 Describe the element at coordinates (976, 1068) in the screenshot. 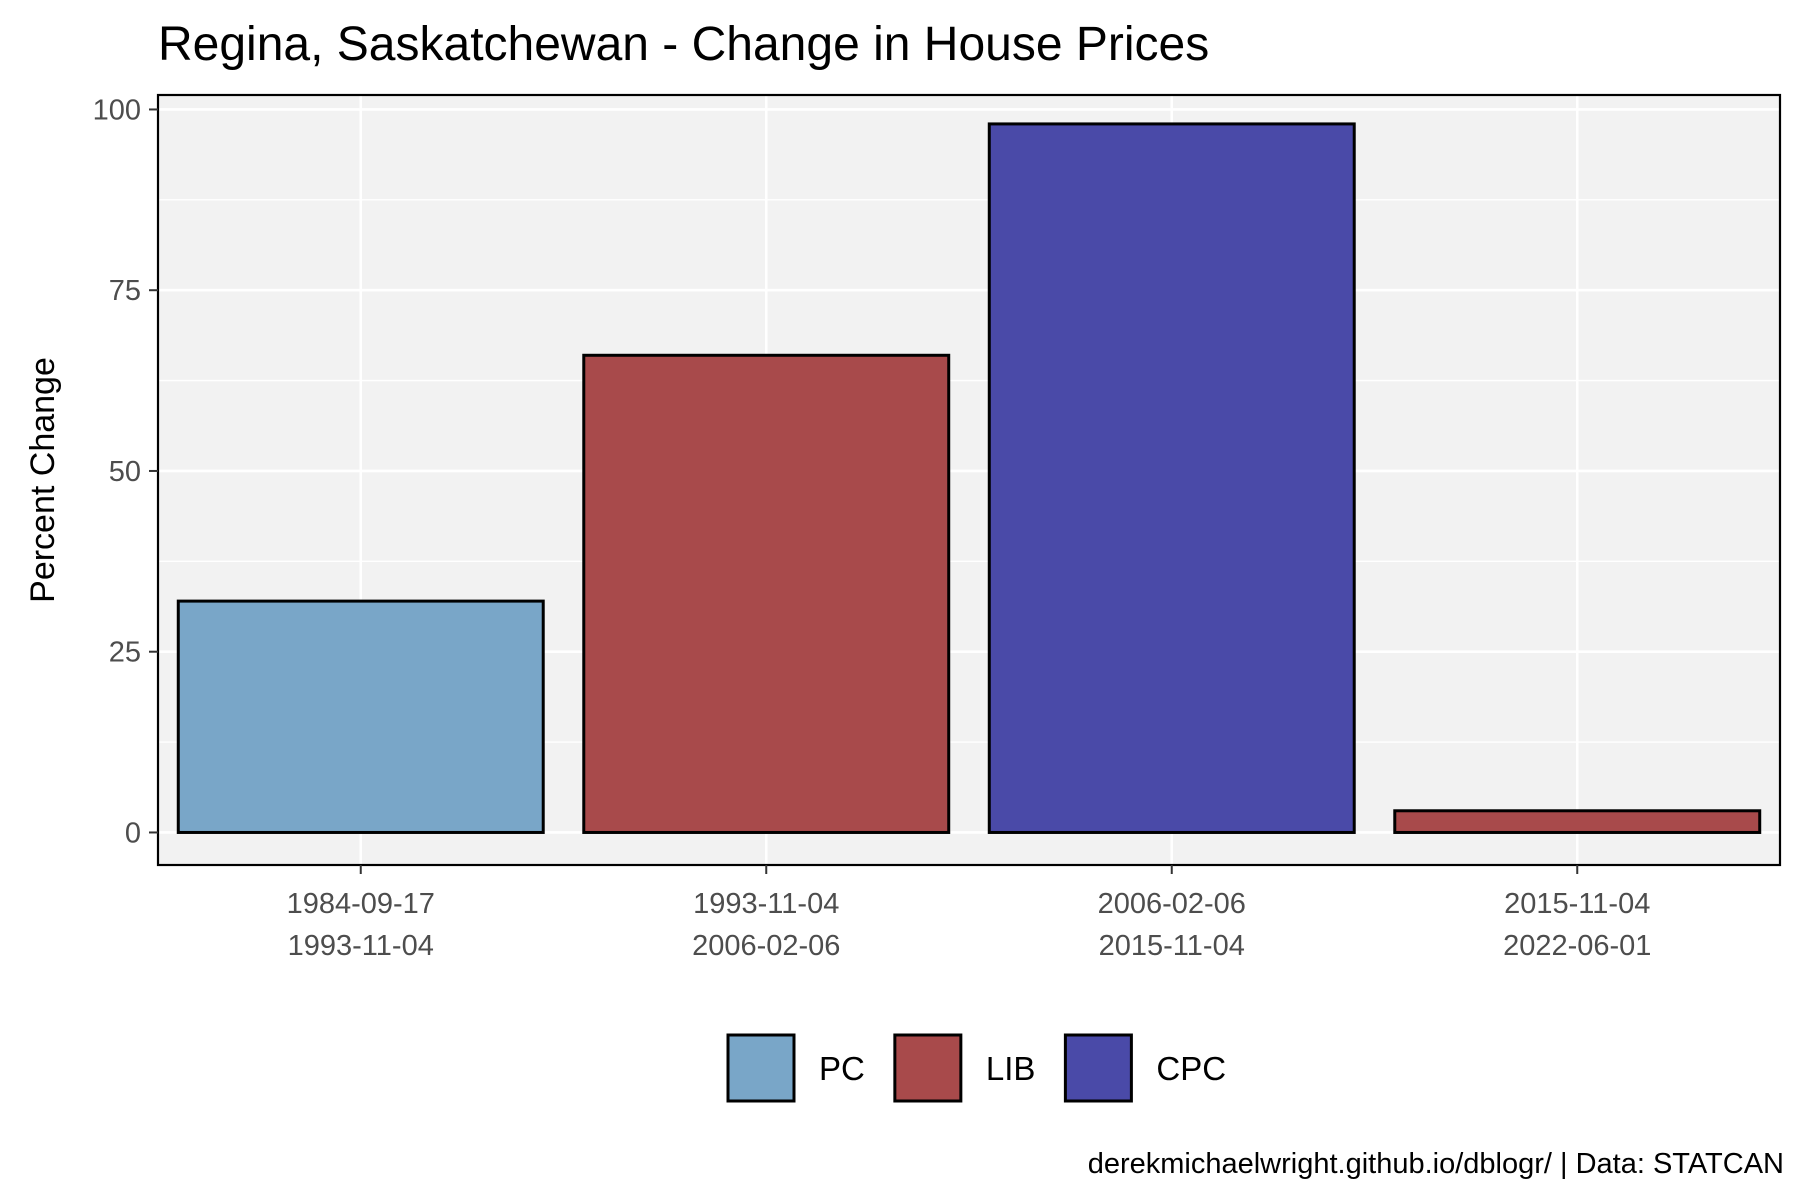

I see `legend: PC LIB CPC` at that location.